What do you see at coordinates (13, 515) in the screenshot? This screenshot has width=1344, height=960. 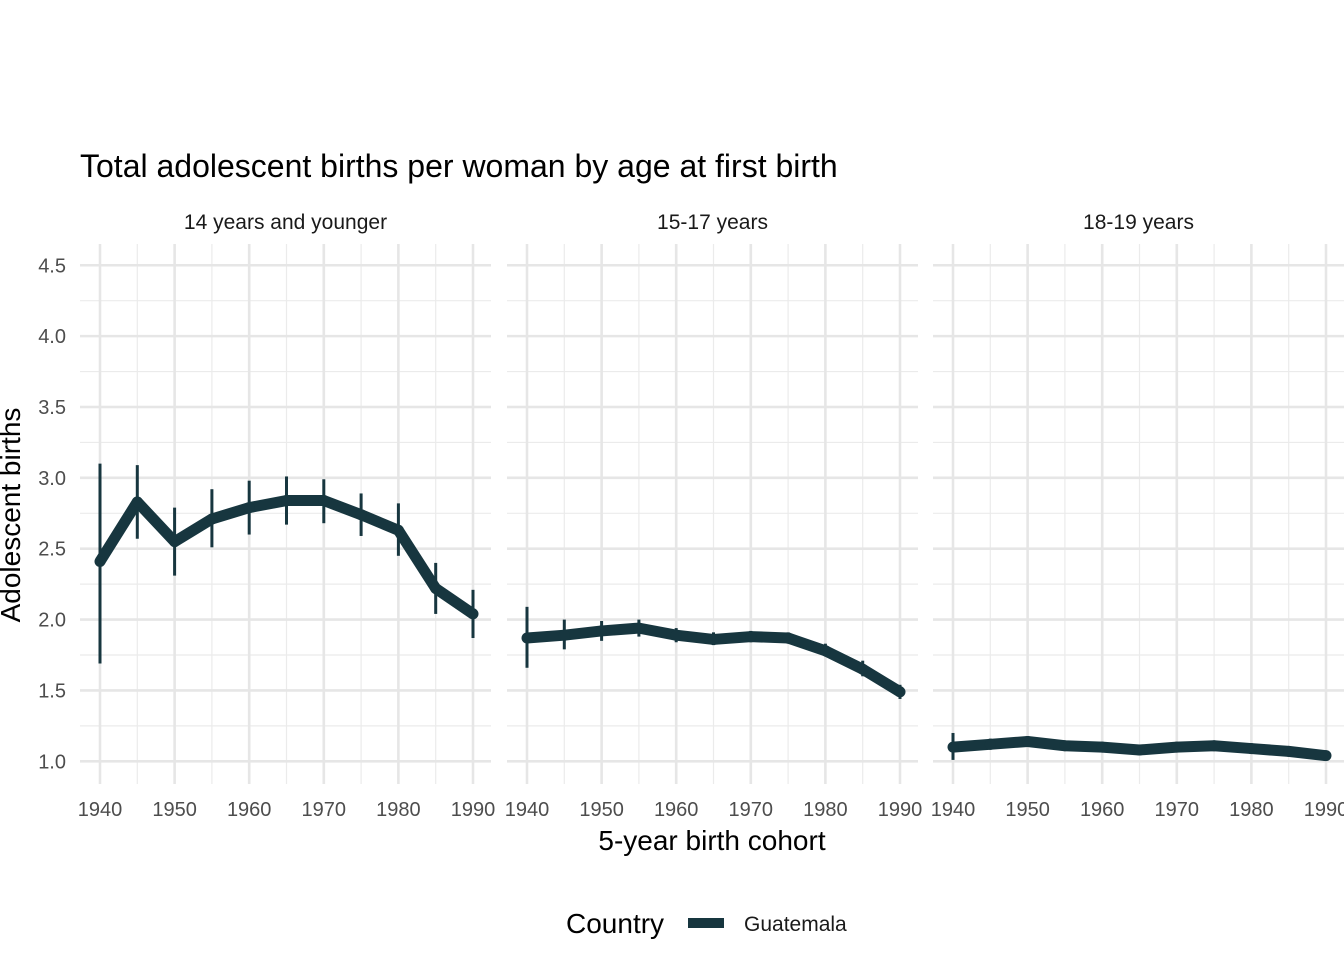 I see `y-axis-title: Adolescent births` at bounding box center [13, 515].